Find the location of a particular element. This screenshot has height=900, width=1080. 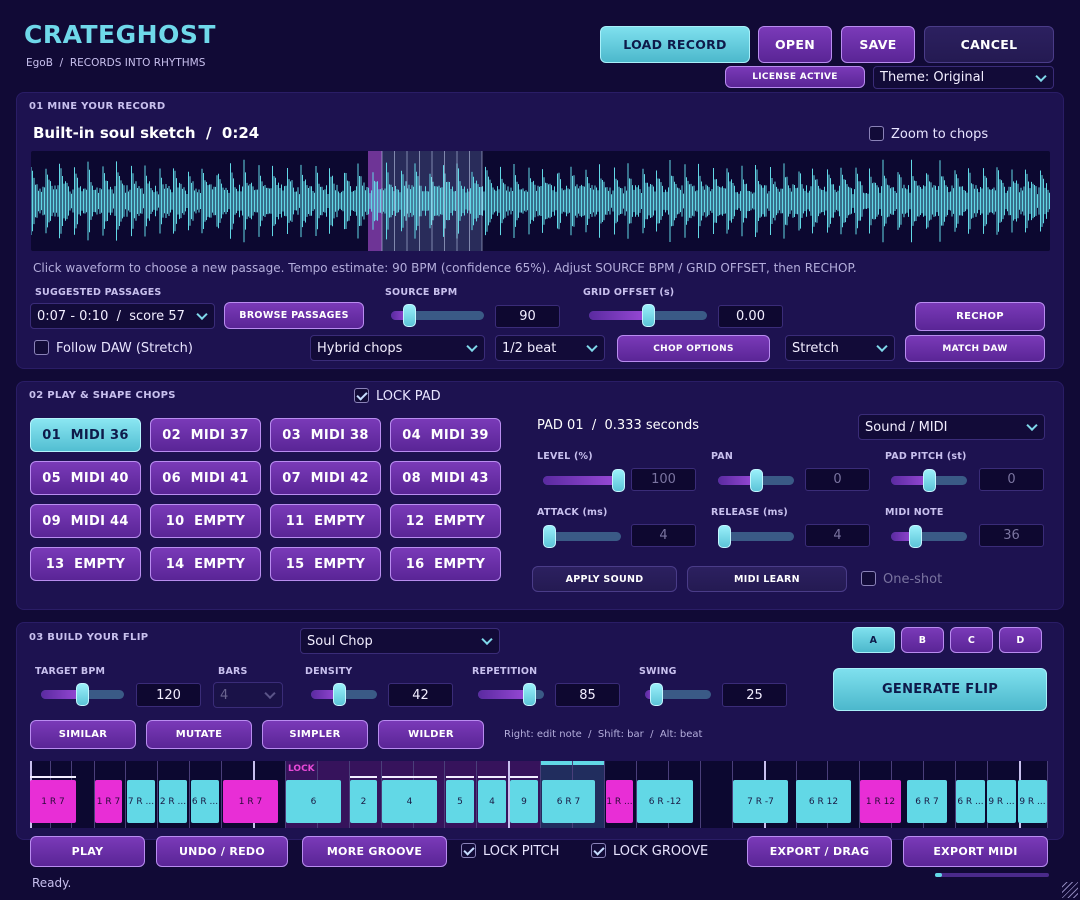

pad-13: 13 EMPTY is located at coordinates (85, 564).